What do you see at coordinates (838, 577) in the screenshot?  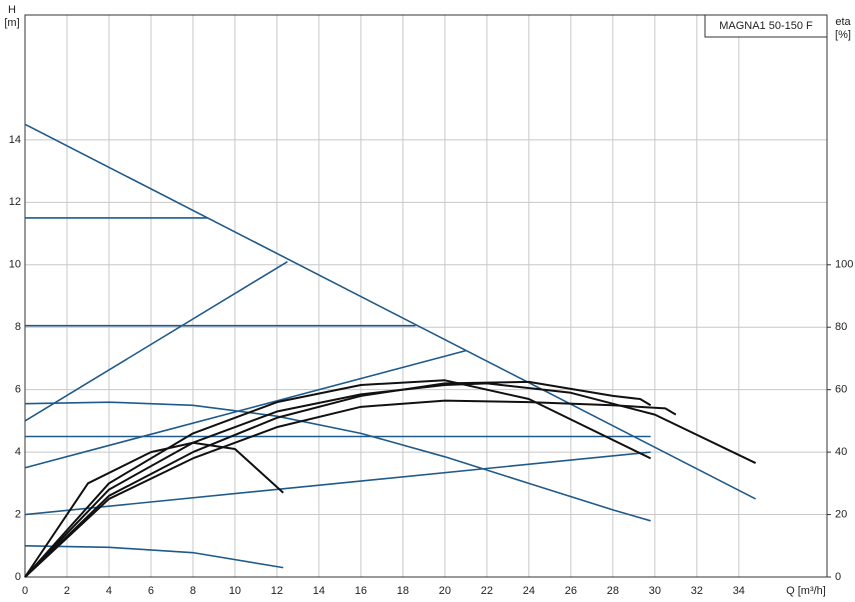 I see `y2-tick-label: 0` at bounding box center [838, 577].